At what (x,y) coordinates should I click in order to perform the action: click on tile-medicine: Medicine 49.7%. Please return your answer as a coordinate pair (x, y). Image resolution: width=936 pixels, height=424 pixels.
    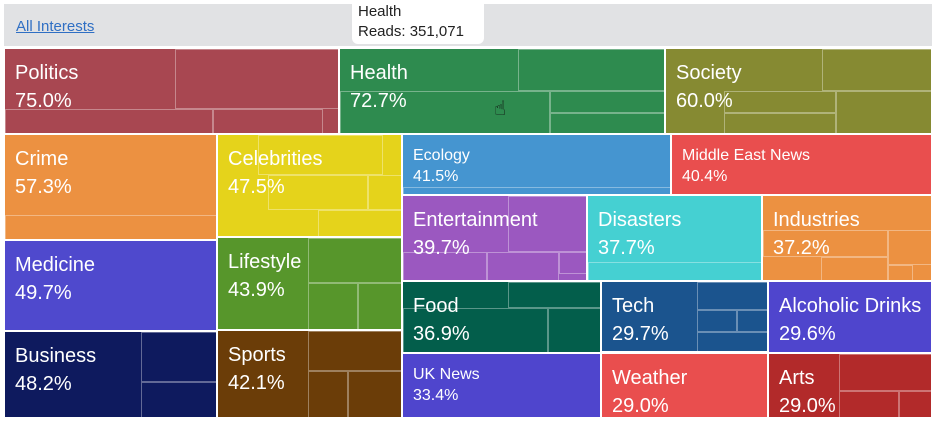
    Looking at the image, I should click on (110, 285).